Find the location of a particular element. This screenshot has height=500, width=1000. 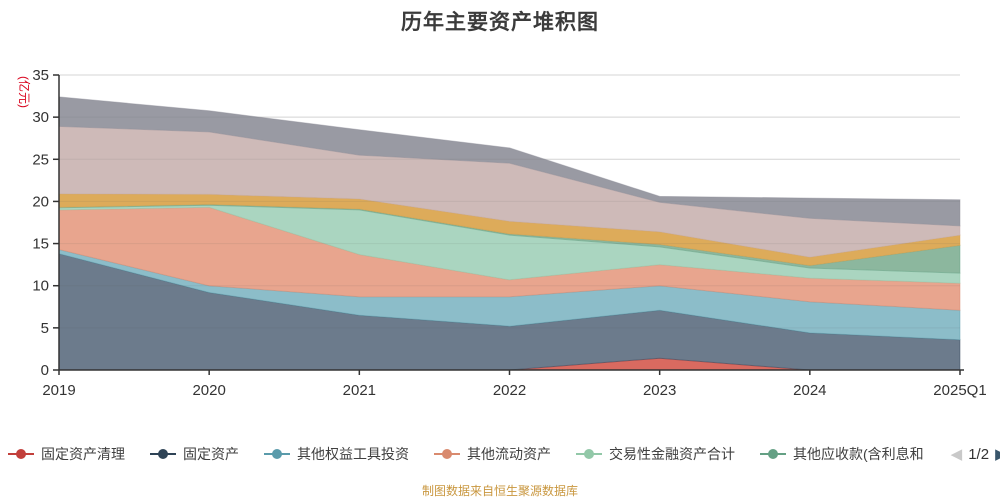

legend-item-0: 固定资产清理 is located at coordinates (66, 454).